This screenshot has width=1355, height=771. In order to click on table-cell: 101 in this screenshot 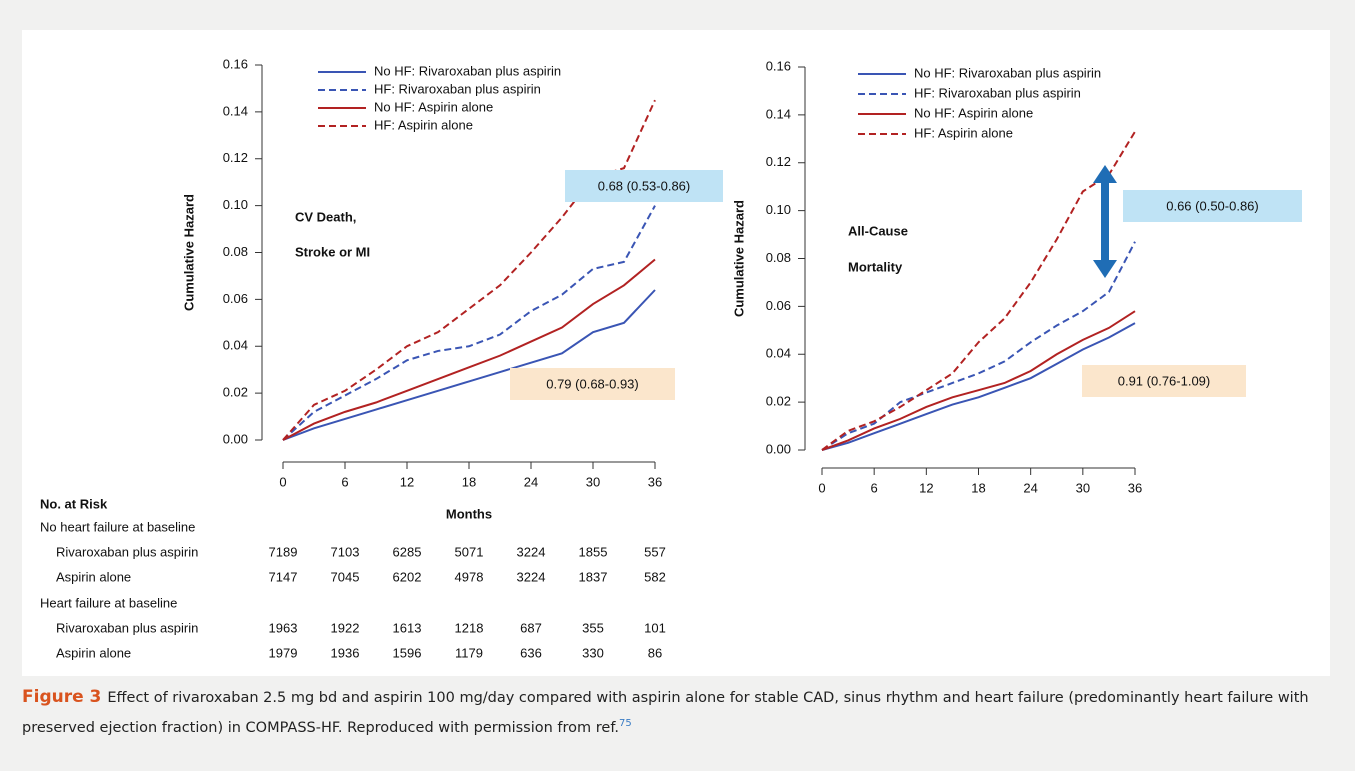, I will do `click(655, 627)`.